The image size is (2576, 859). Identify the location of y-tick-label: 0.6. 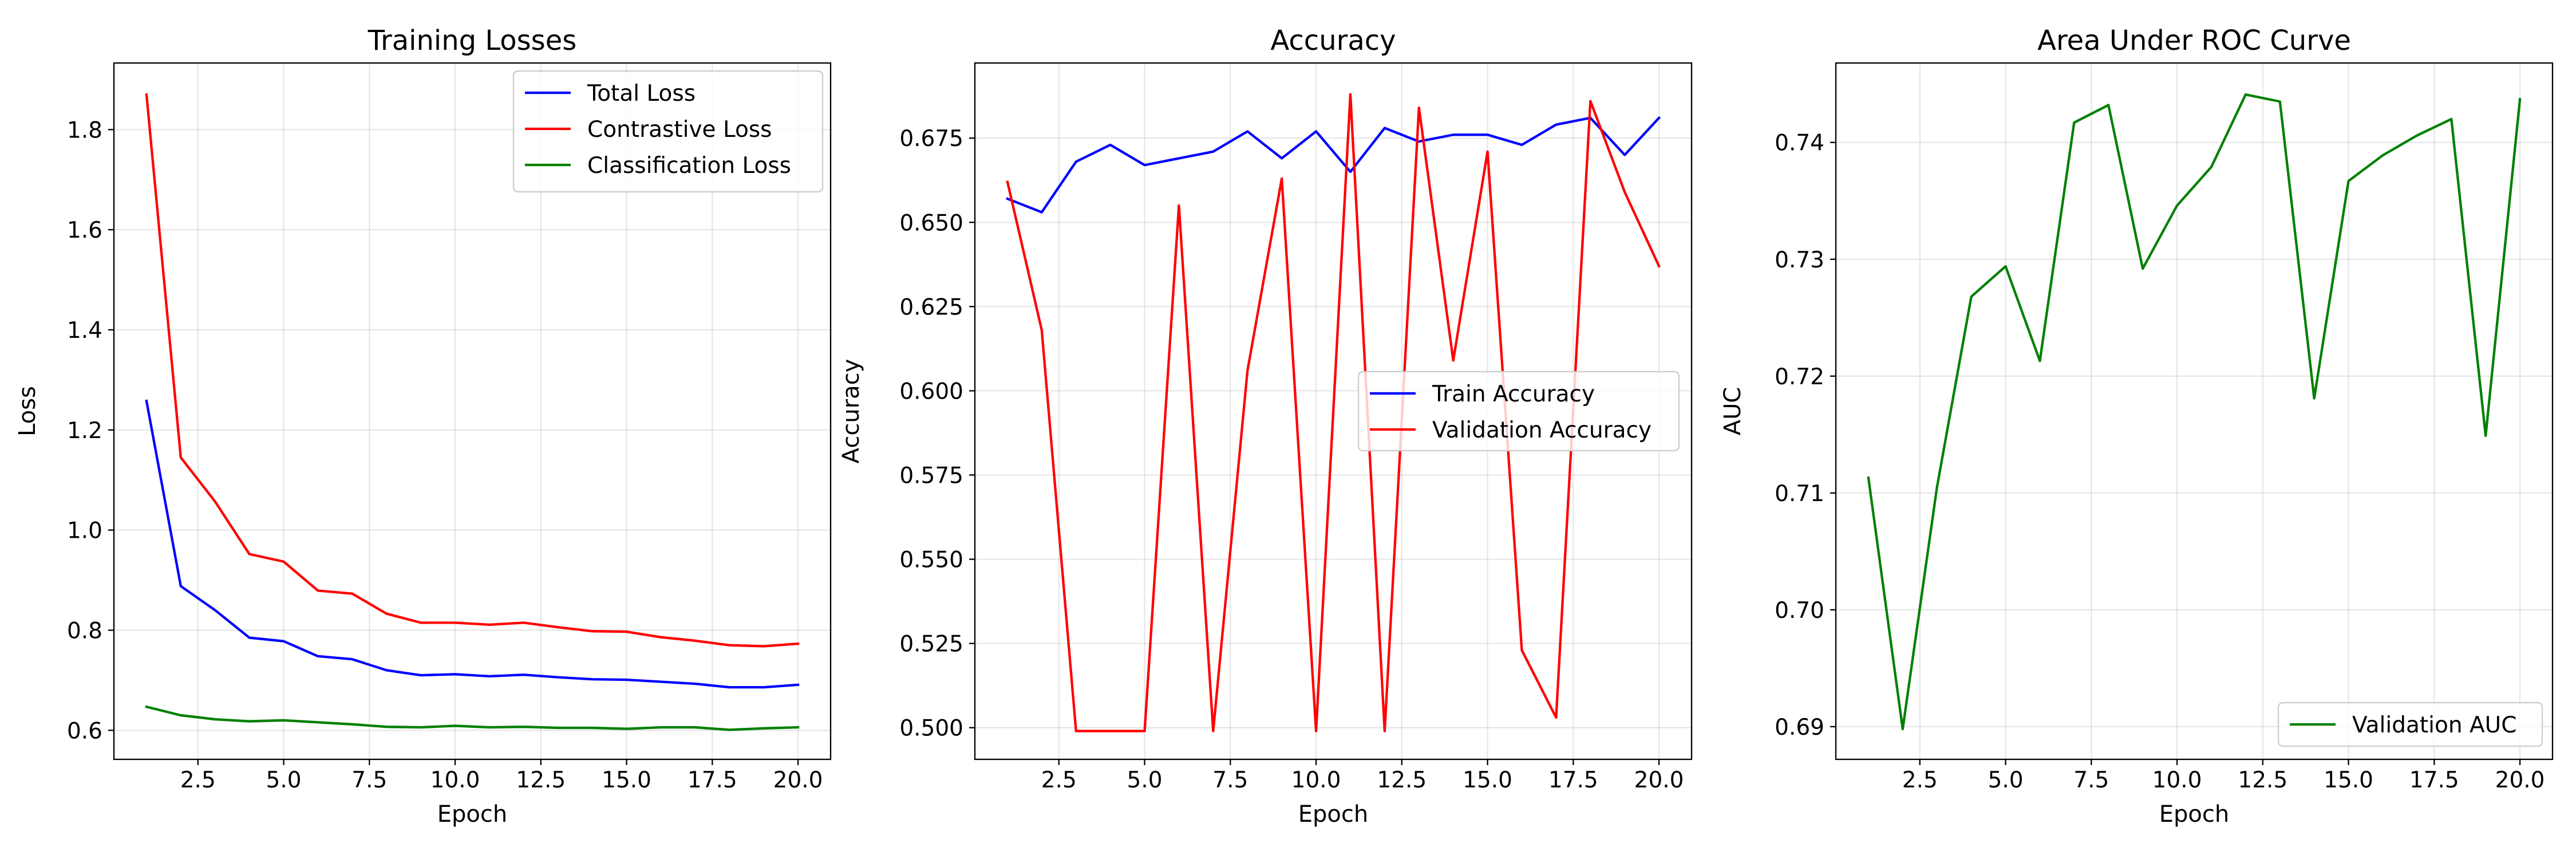
(84, 731).